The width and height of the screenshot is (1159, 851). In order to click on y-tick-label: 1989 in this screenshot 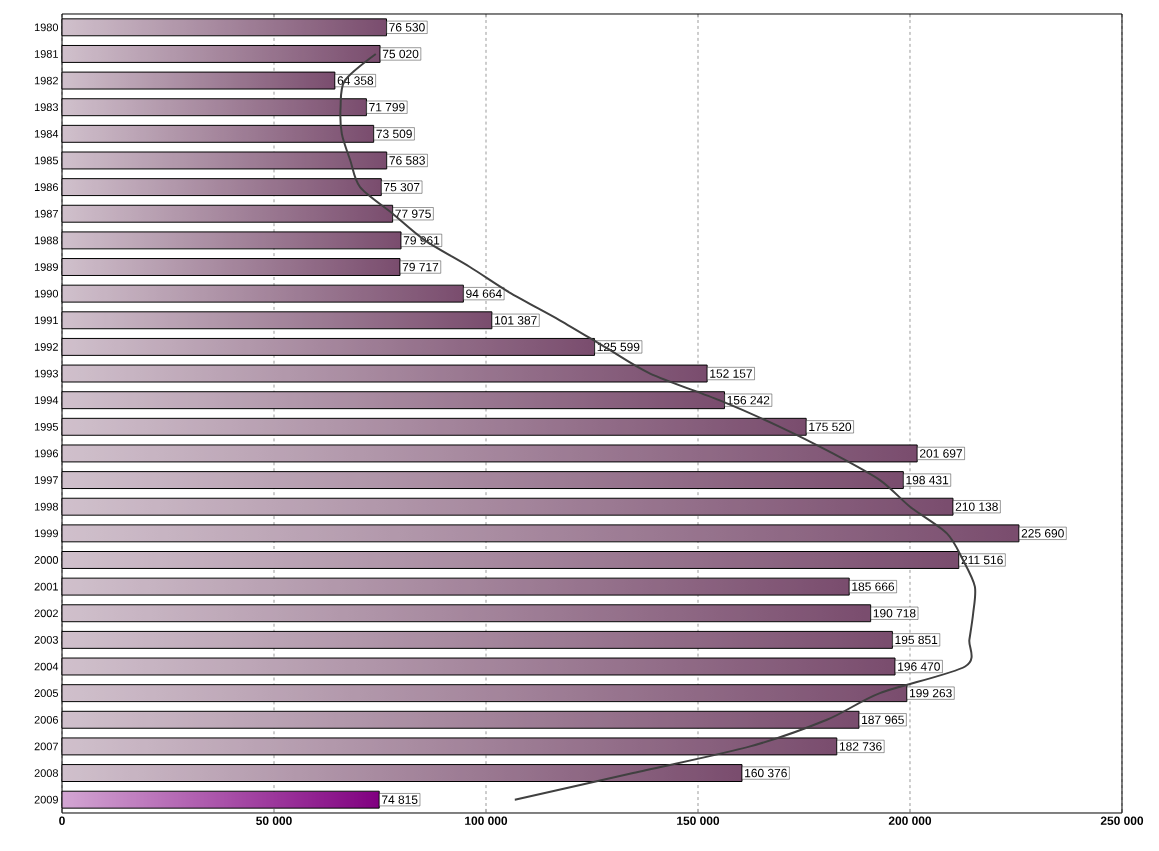, I will do `click(46, 267)`.